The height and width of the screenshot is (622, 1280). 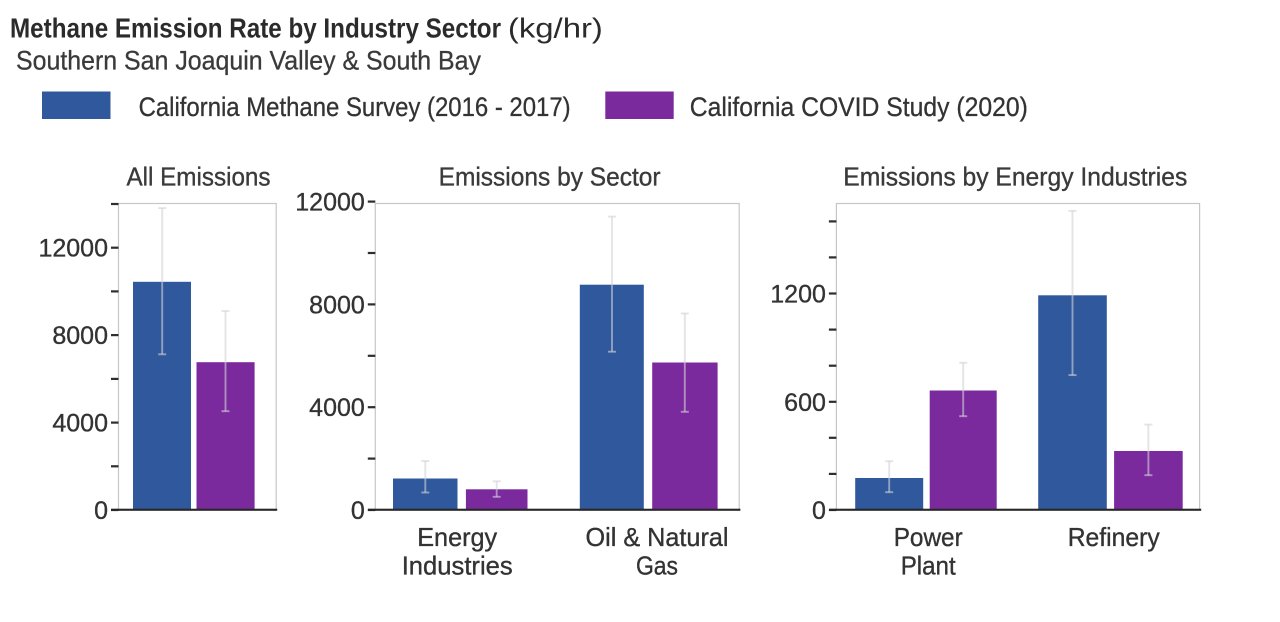 What do you see at coordinates (798, 295) in the screenshot?
I see `svg-text: 1200` at bounding box center [798, 295].